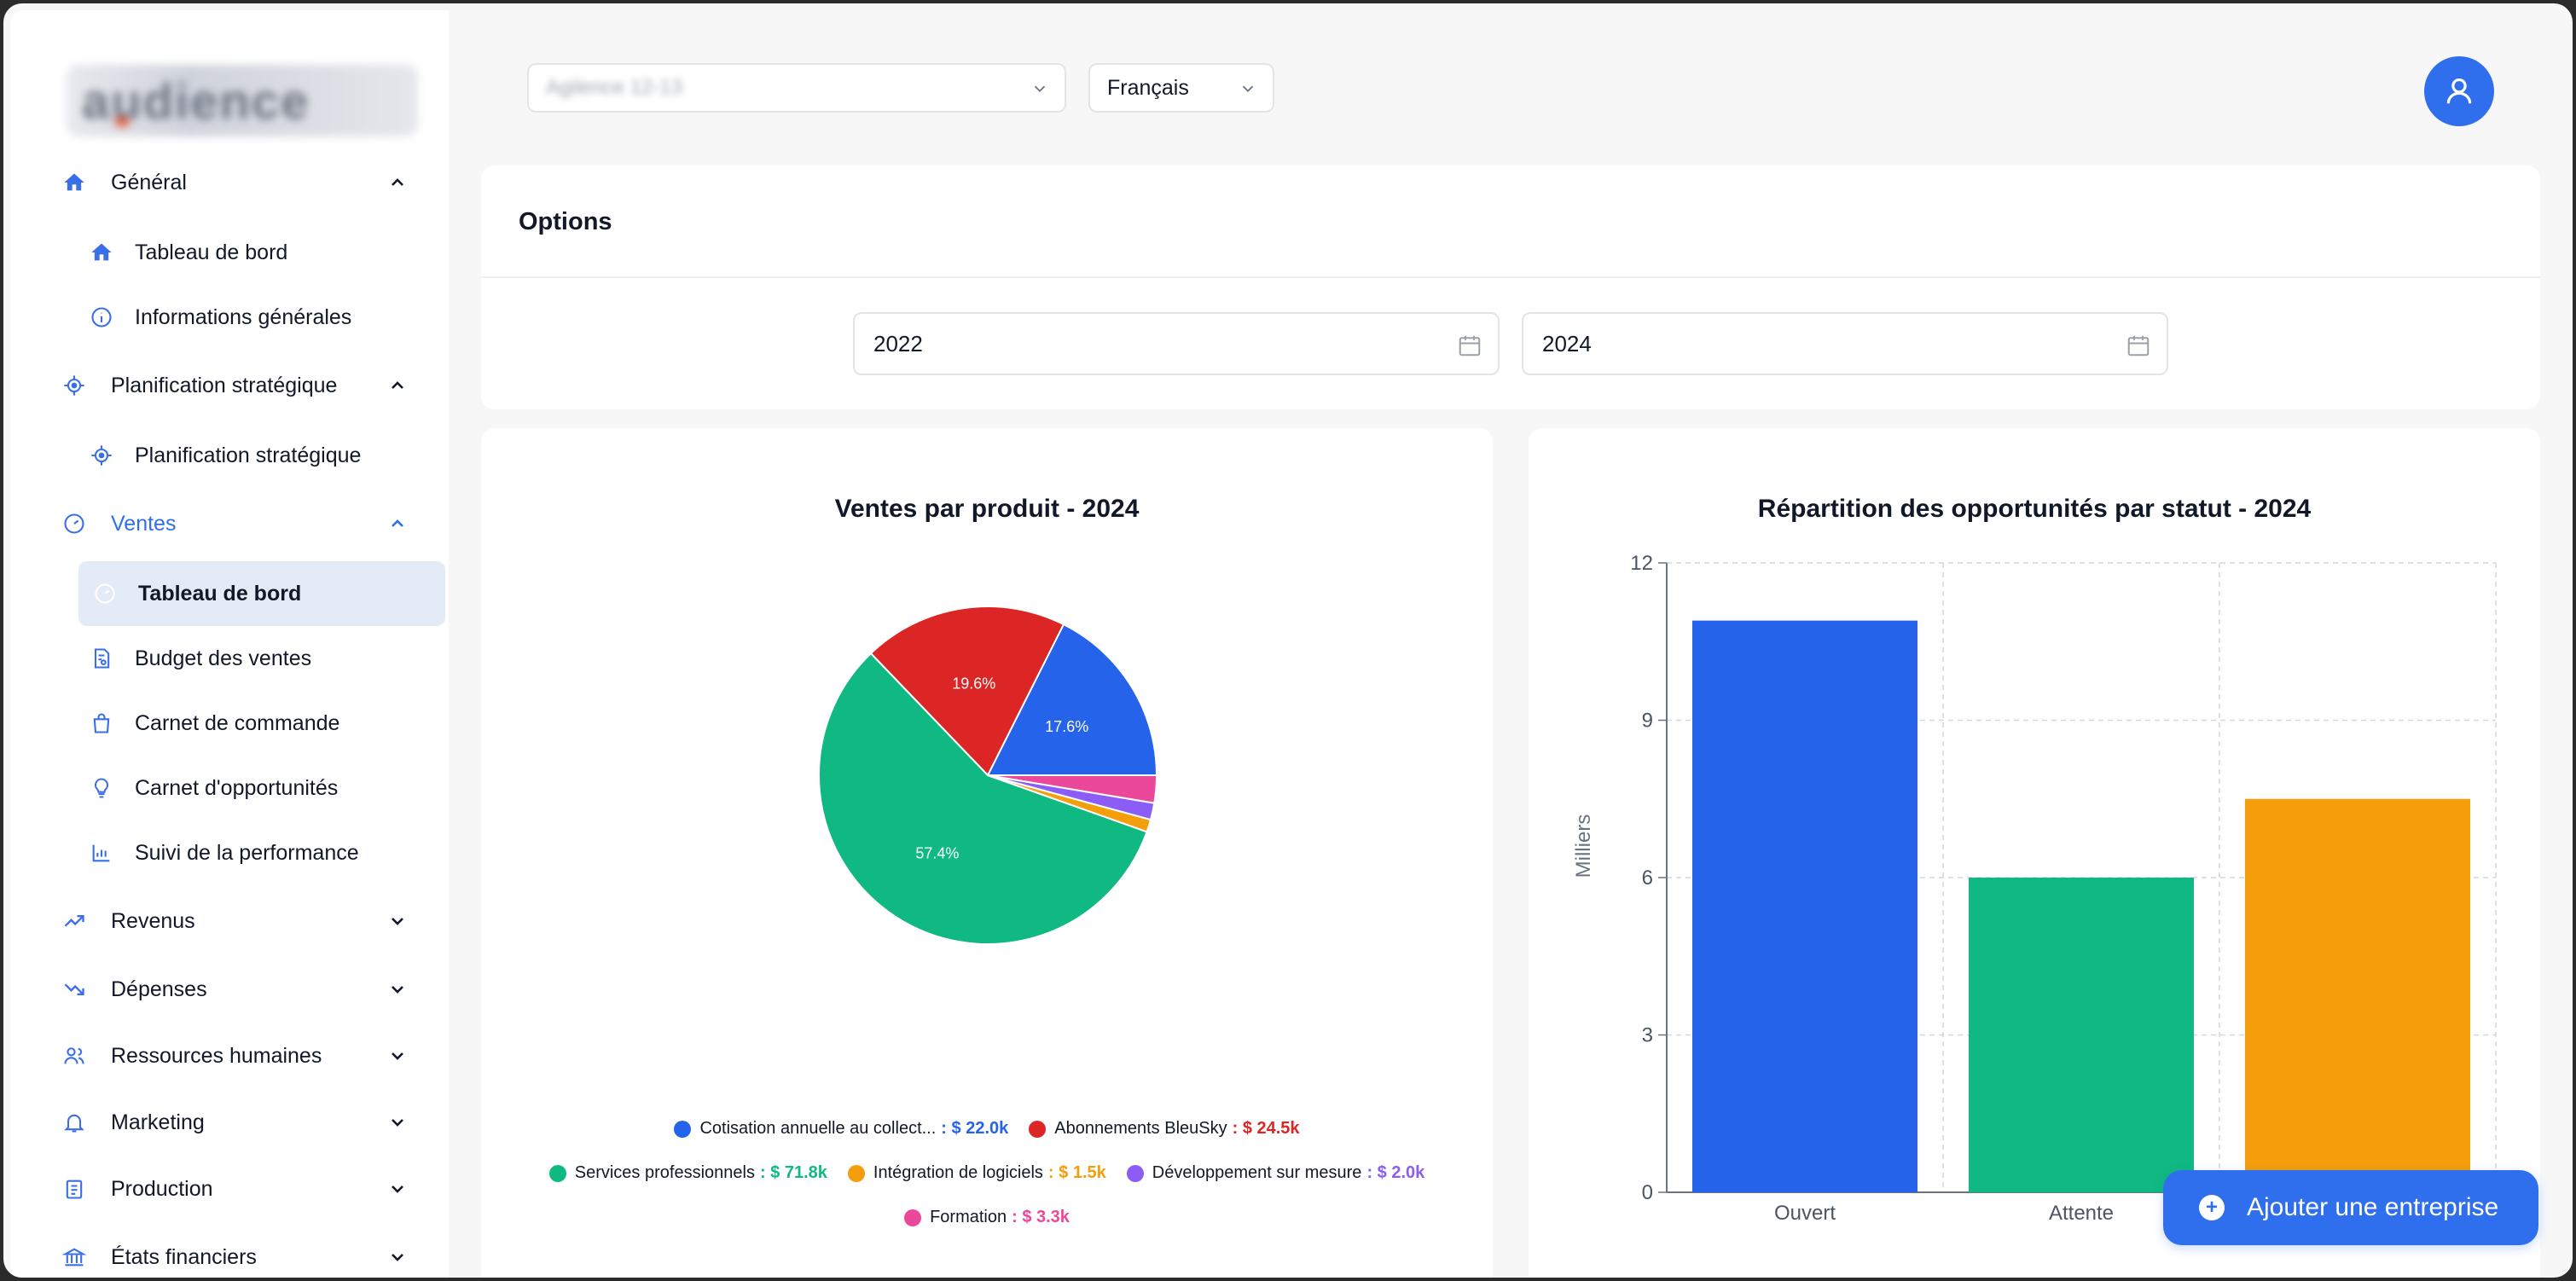 Image resolution: width=2576 pixels, height=1281 pixels. Describe the element at coordinates (1567, 343) in the screenshot. I see `end-year-value: 2024` at that location.